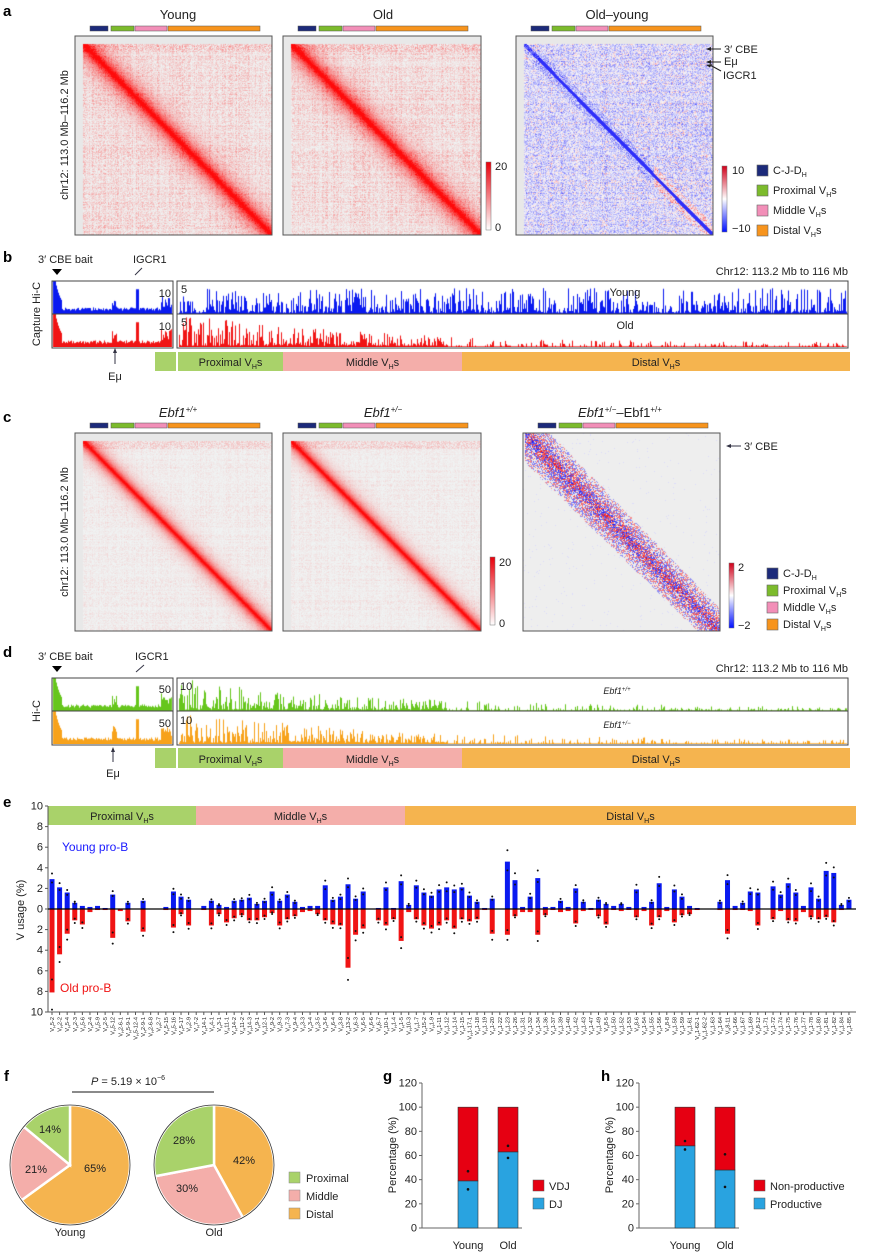 This screenshot has height=1255, width=869. Describe the element at coordinates (70, 1165) in the screenshot. I see `pie-outline` at that location.